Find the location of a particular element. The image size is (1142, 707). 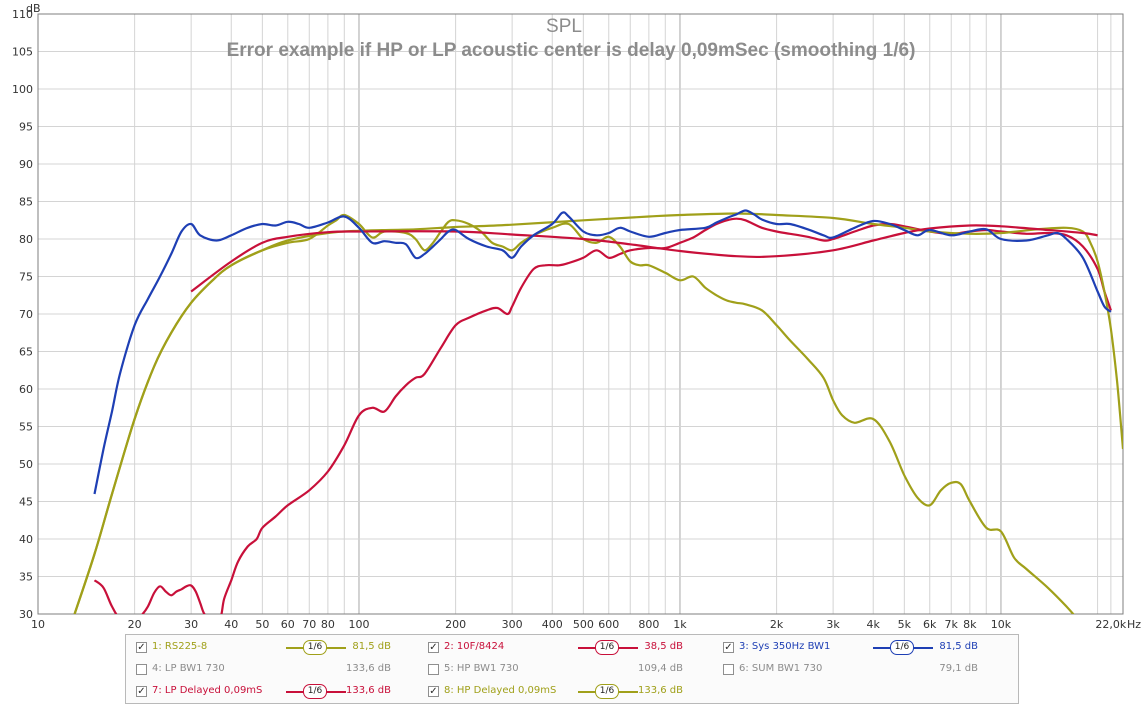

y-axis-ticks: 110 105 100 95 90 85 80 75 70 65 60 55 50 45 40 35 30 is located at coordinates (22, 314).